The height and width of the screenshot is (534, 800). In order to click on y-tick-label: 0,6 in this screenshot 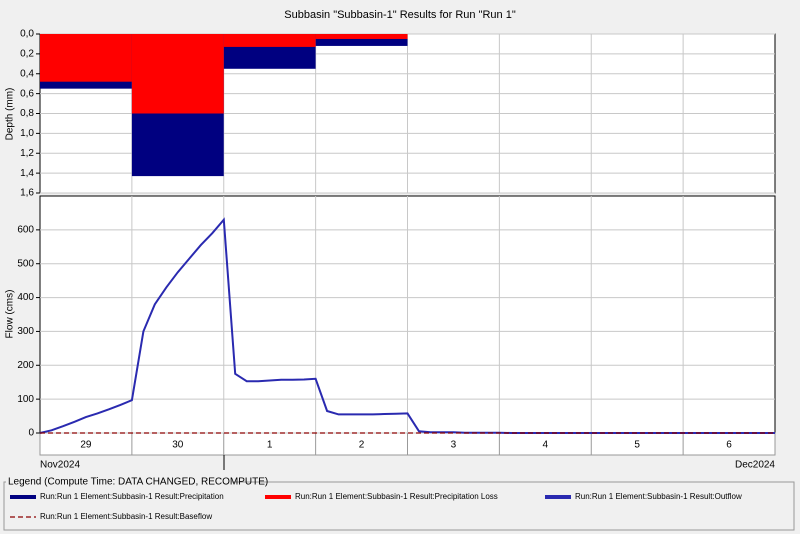, I will do `click(27, 93)`.